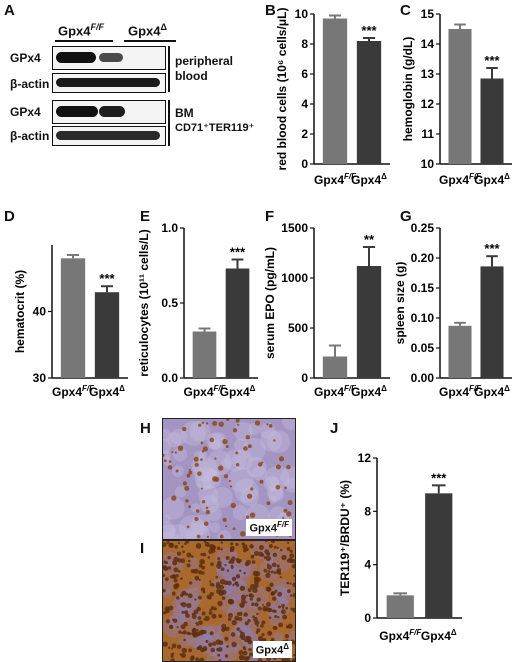  What do you see at coordinates (405, 10) in the screenshot?
I see `panel-letter-c: C` at bounding box center [405, 10].